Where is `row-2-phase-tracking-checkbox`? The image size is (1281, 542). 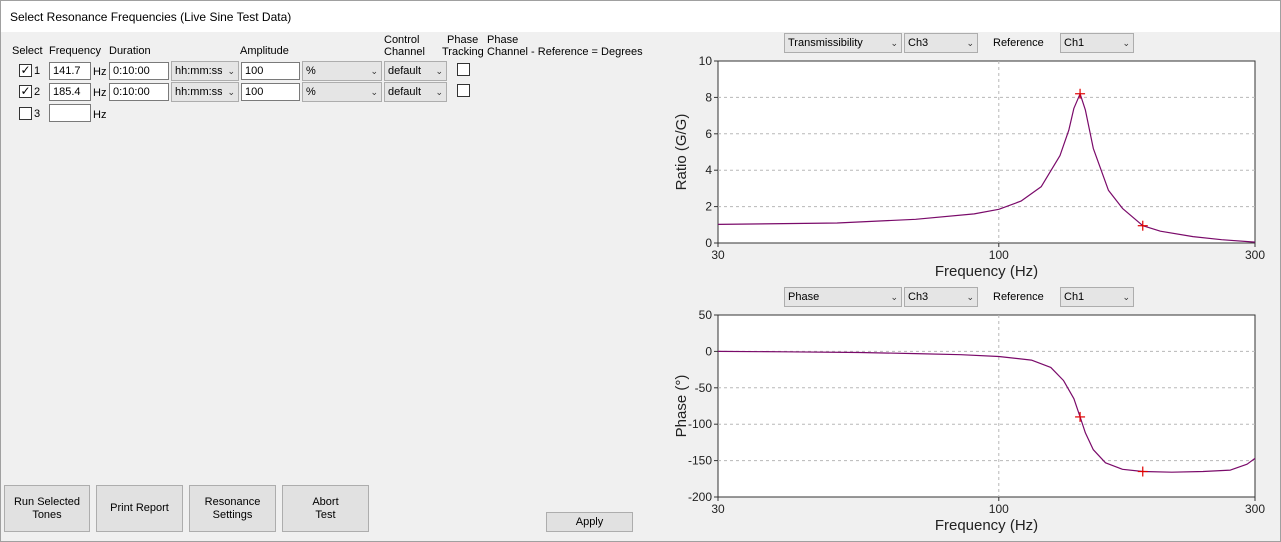
row-2-phase-tracking-checkbox is located at coordinates (463, 90).